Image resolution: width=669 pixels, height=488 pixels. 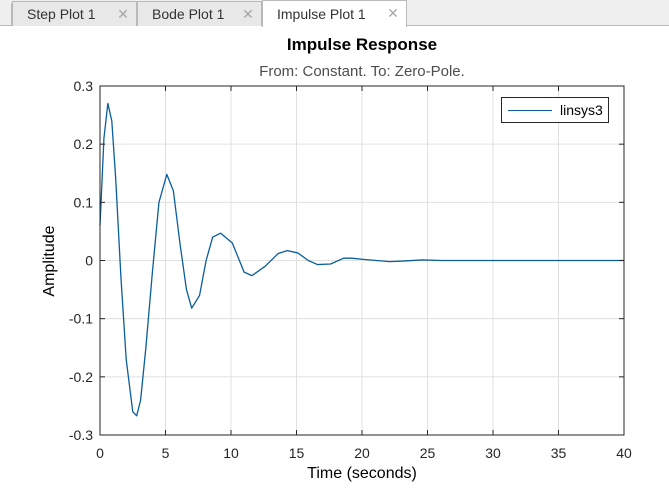 What do you see at coordinates (362, 453) in the screenshot?
I see `x-tick-label: 20` at bounding box center [362, 453].